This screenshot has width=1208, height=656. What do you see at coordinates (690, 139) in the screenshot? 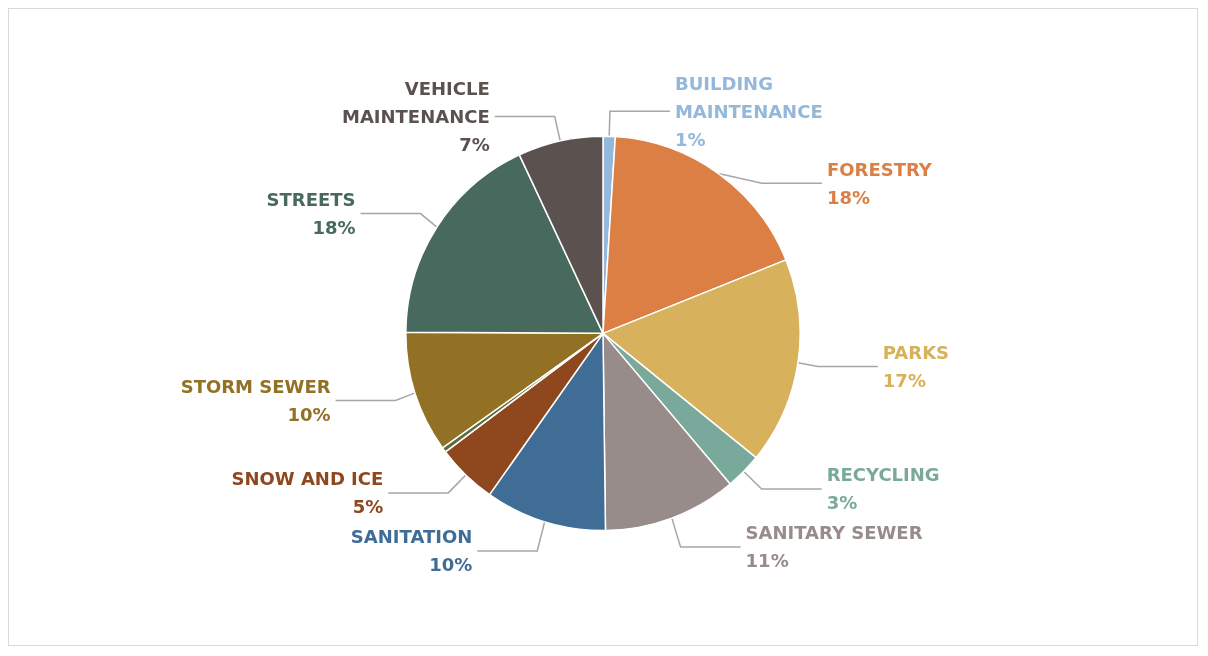
I see `data-label: 1%` at bounding box center [690, 139].